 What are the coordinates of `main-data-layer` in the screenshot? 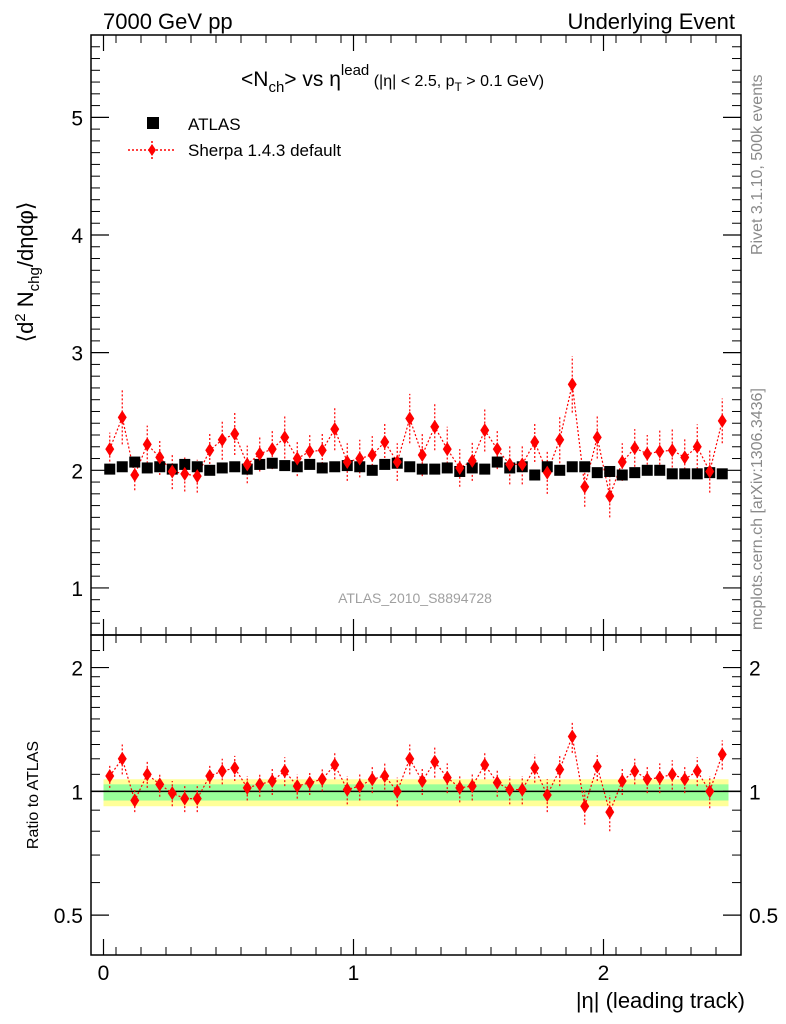 It's located at (416, 437).